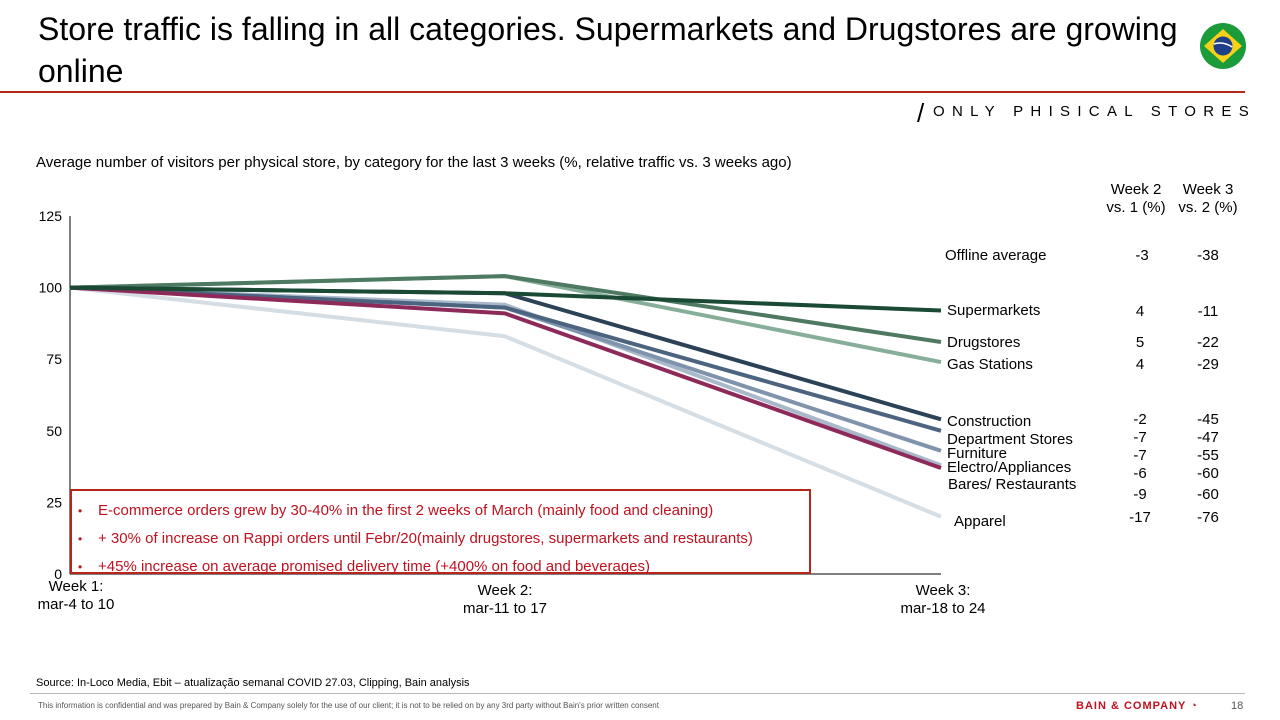  What do you see at coordinates (505, 590) in the screenshot?
I see `x-tick-label: Week 2:` at bounding box center [505, 590].